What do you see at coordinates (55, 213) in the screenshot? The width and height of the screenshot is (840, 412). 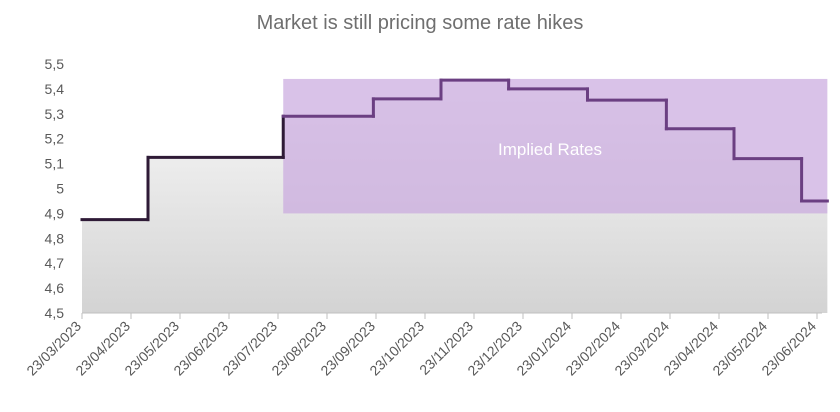 I see `y-tick-label: 4,9` at bounding box center [55, 213].